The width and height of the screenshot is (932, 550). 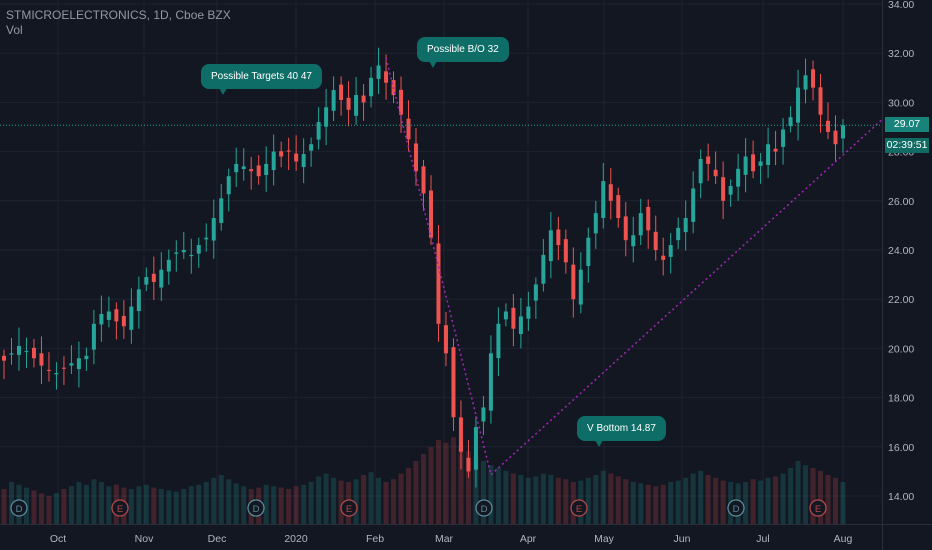 I want to click on chart-legend: STMICROELECTRONICS, 1D, Cboe BZX Vol, so click(x=118, y=23).